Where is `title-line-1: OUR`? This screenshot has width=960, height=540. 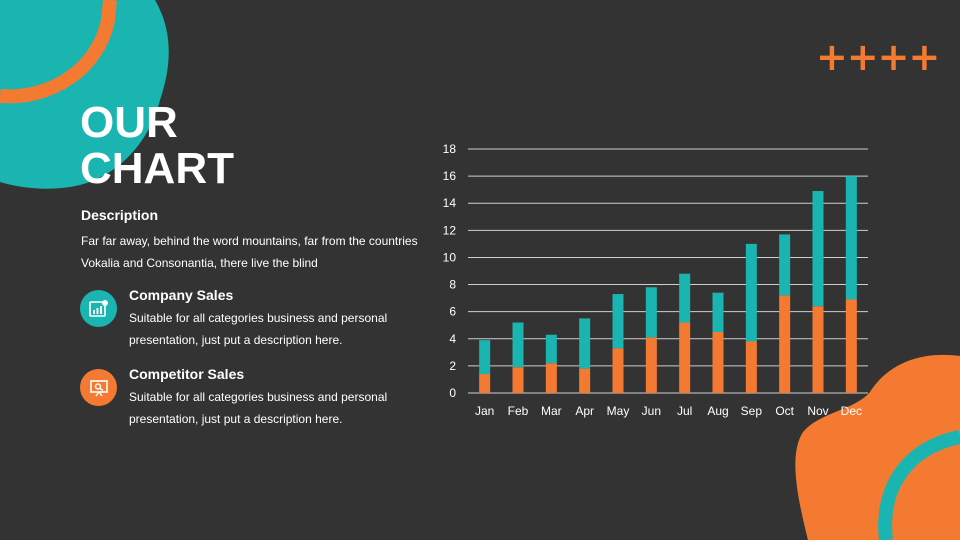
title-line-1: OUR is located at coordinates (129, 122).